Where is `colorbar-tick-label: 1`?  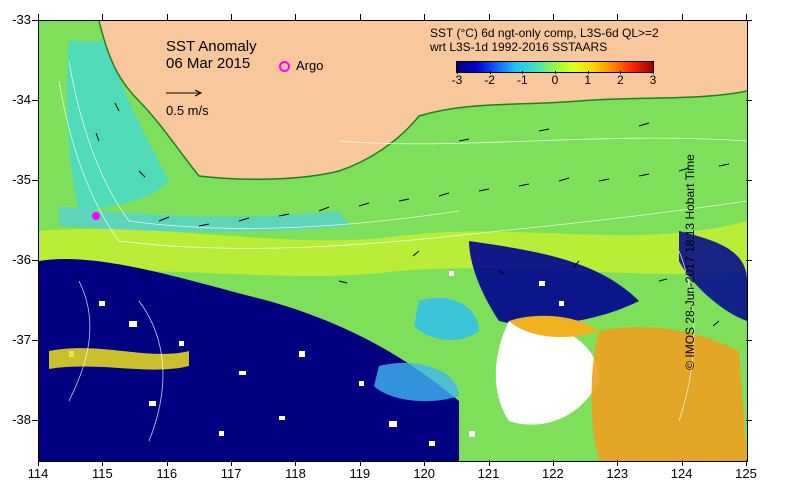 colorbar-tick-label: 1 is located at coordinates (587, 80).